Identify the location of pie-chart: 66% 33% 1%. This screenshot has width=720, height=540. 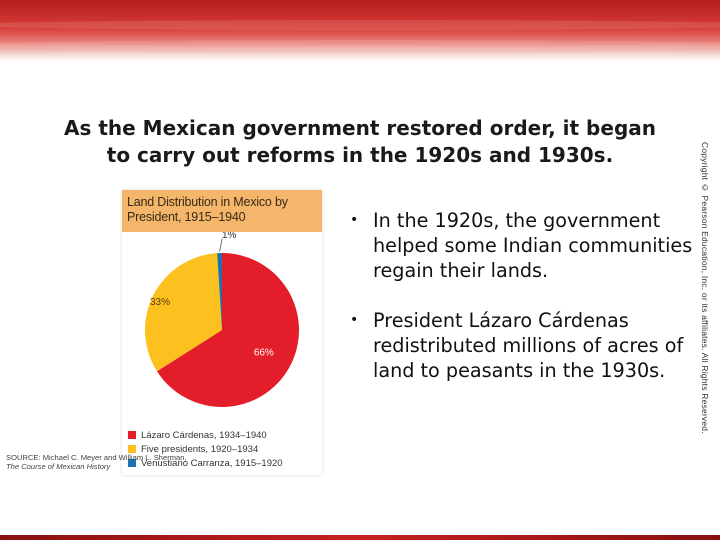
(221, 319).